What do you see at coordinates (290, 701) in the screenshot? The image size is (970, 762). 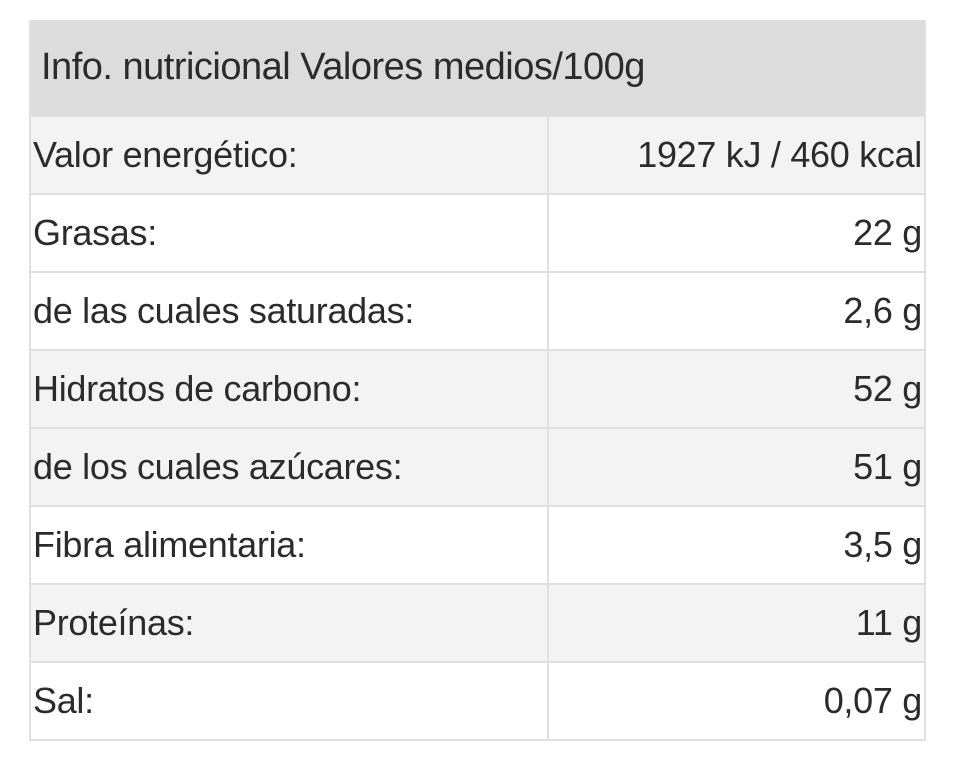 I see `row-label: Sal:` at bounding box center [290, 701].